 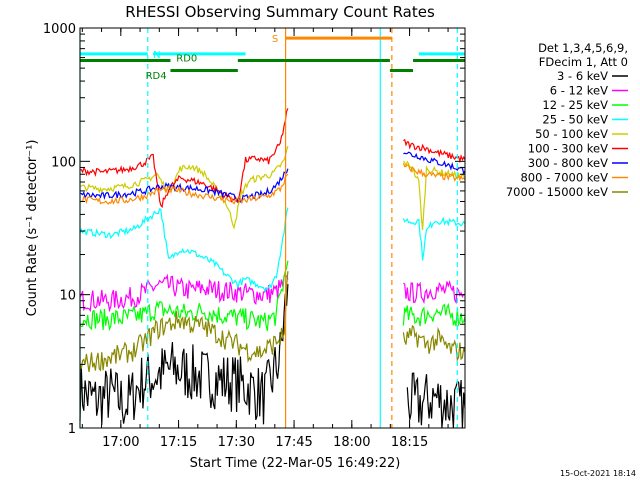 I want to click on legend-label-0: 3 - 6 keV, so click(x=582, y=76).